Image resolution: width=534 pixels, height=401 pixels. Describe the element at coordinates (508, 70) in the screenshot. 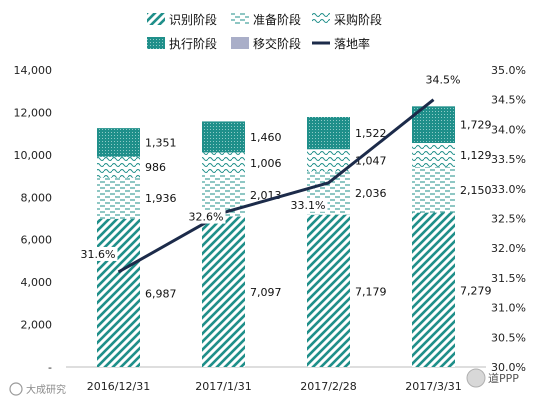

I see `y-right-tick-label: 35.0%` at that location.